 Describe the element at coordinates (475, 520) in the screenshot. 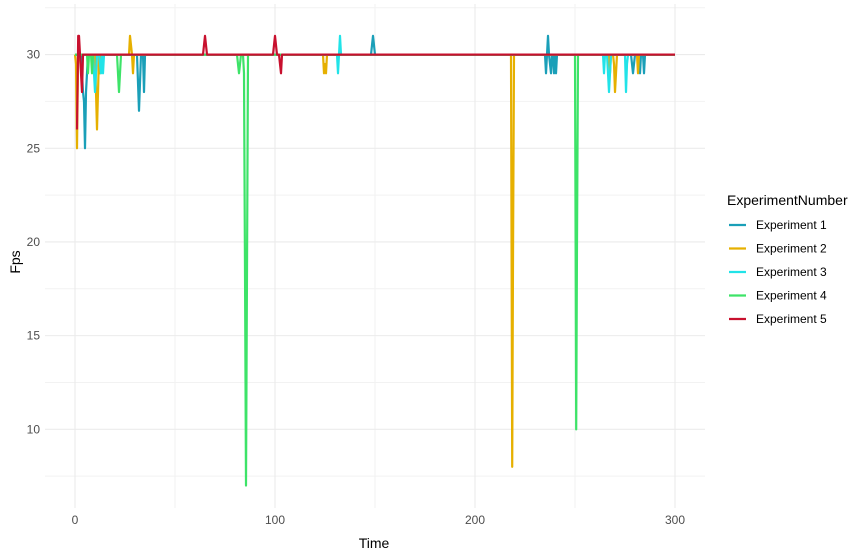

I see `x-tick-label: 200` at that location.